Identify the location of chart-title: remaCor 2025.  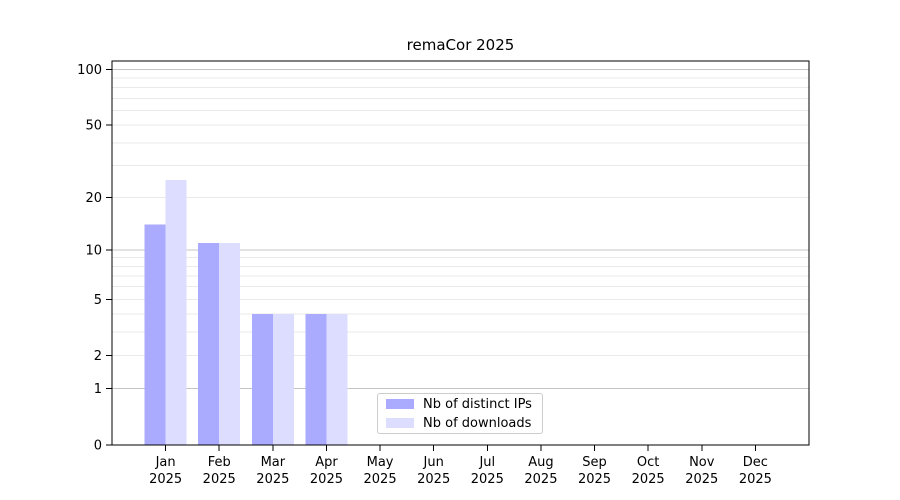
(460, 45).